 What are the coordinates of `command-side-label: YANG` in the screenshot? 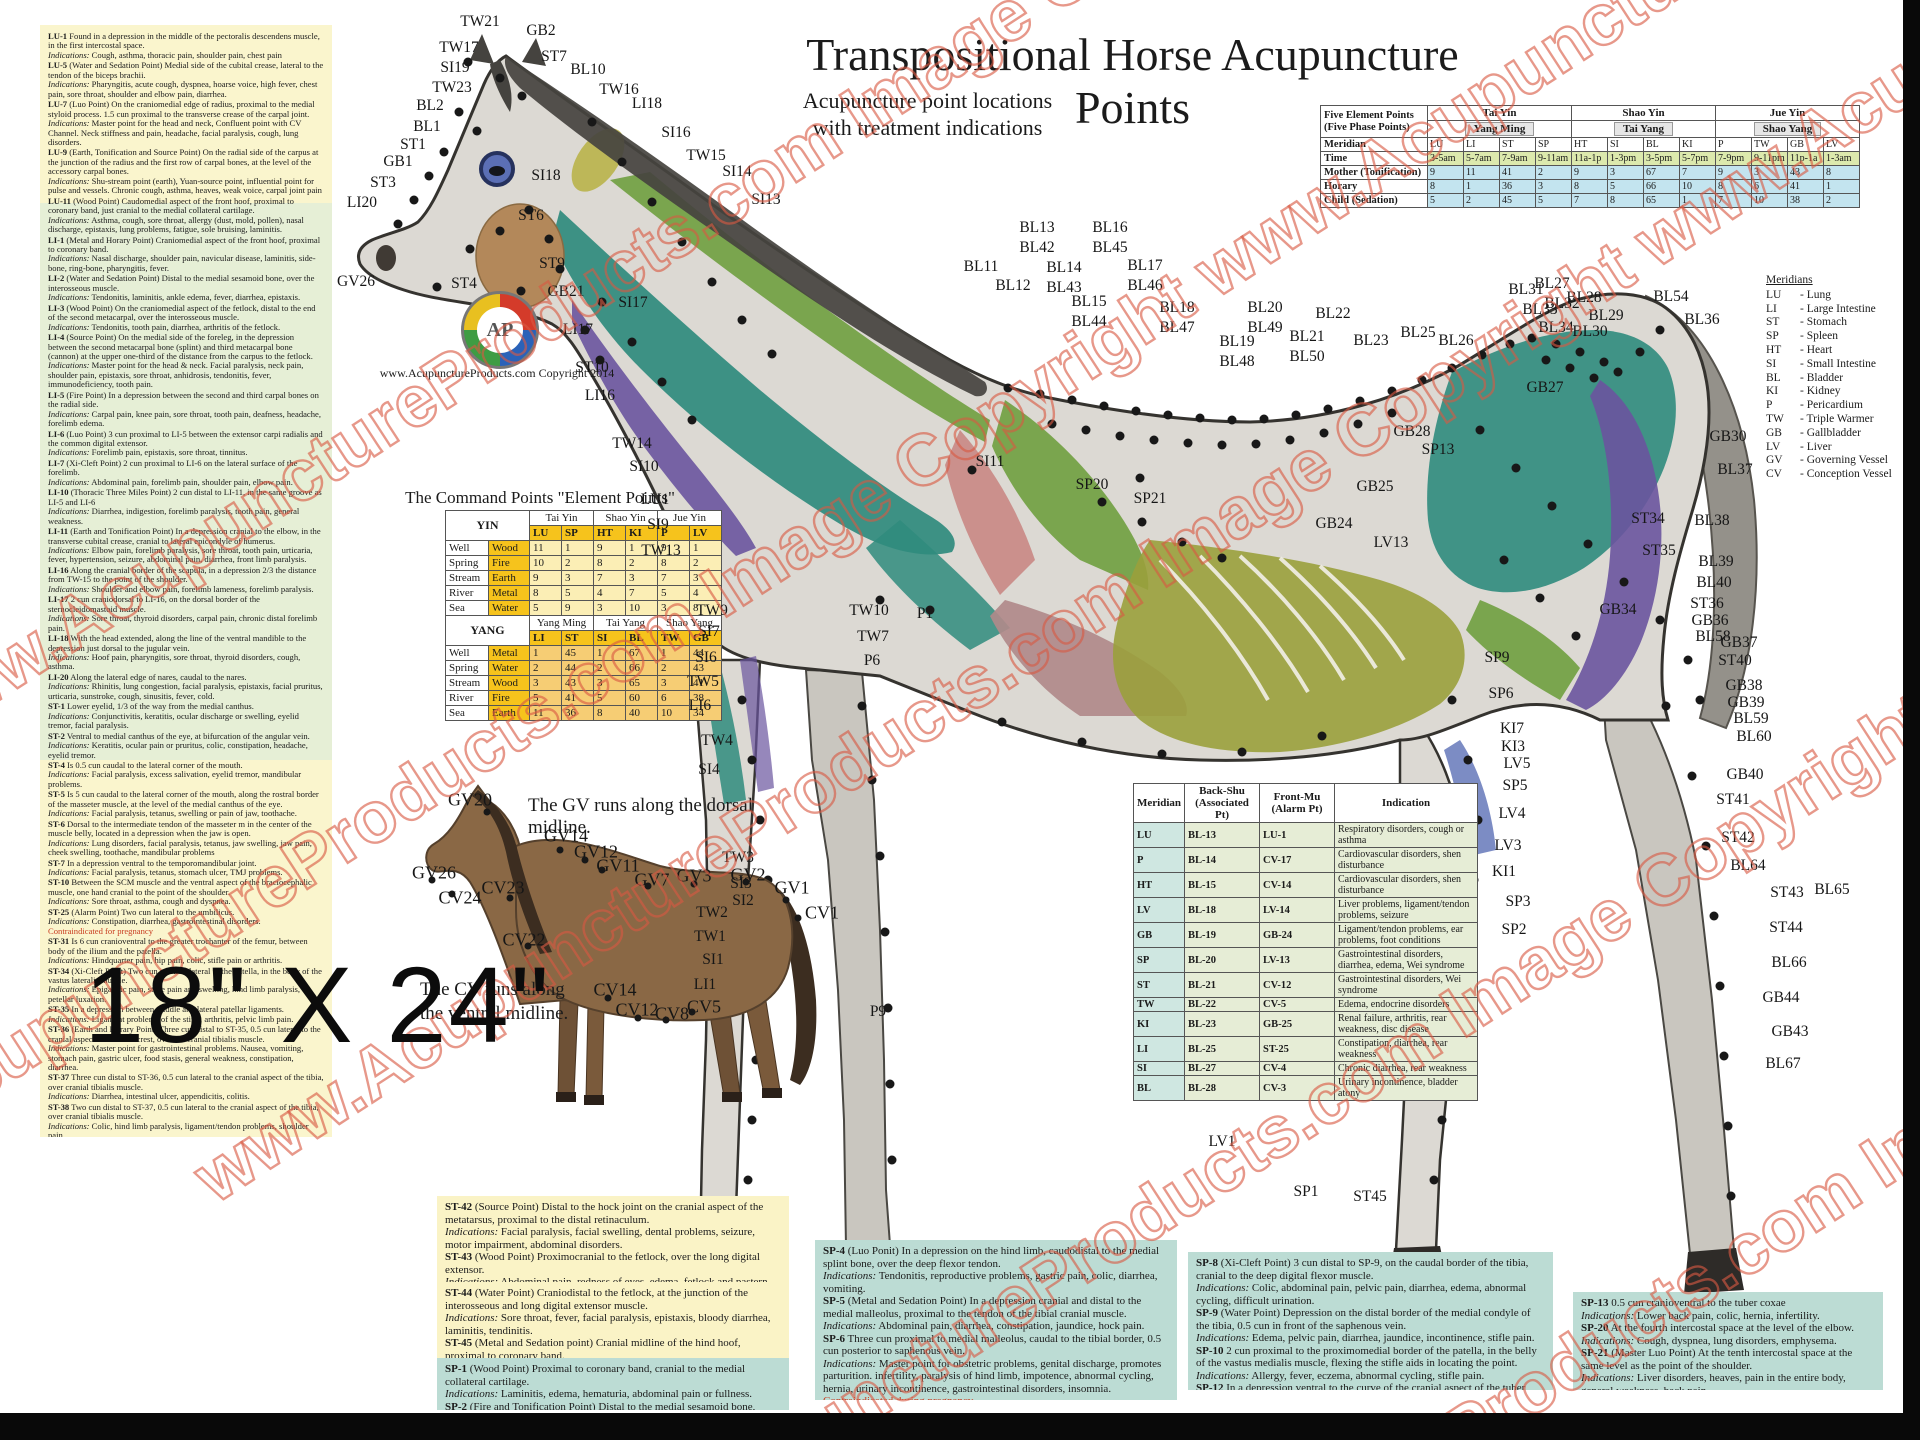 It's located at (487, 630).